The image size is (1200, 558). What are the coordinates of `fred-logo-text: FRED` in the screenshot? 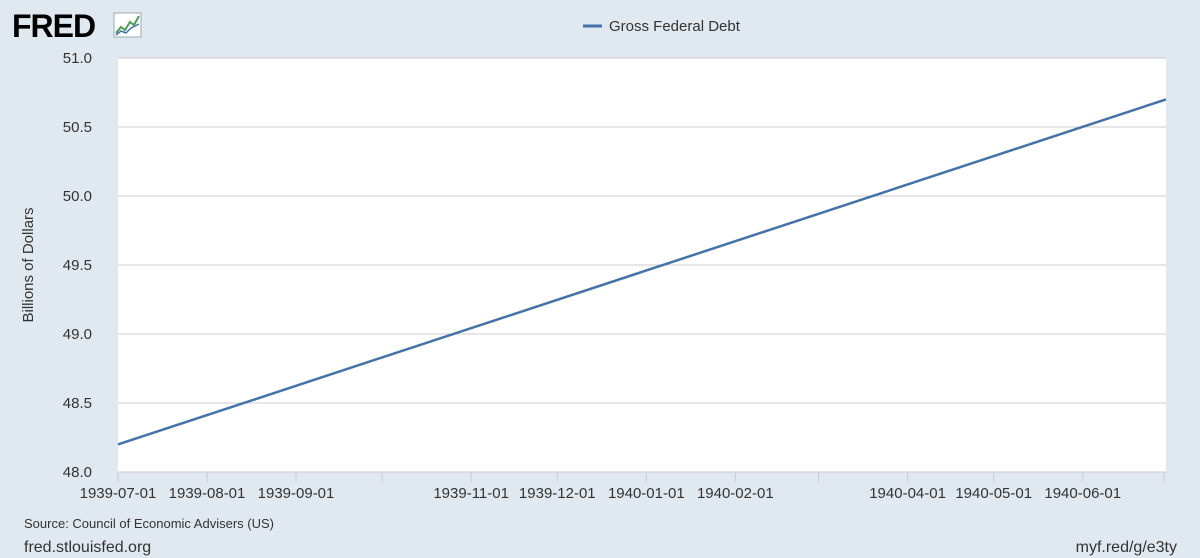 It's located at (53, 26).